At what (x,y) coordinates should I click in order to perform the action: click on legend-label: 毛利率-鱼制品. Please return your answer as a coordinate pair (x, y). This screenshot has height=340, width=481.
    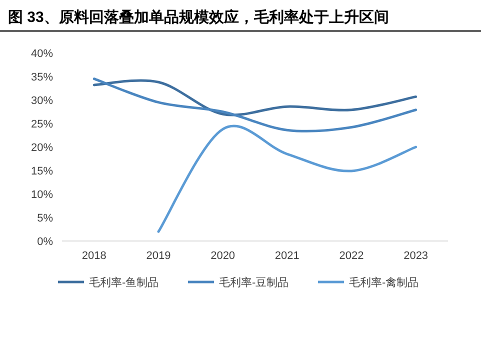
    Looking at the image, I should click on (124, 282).